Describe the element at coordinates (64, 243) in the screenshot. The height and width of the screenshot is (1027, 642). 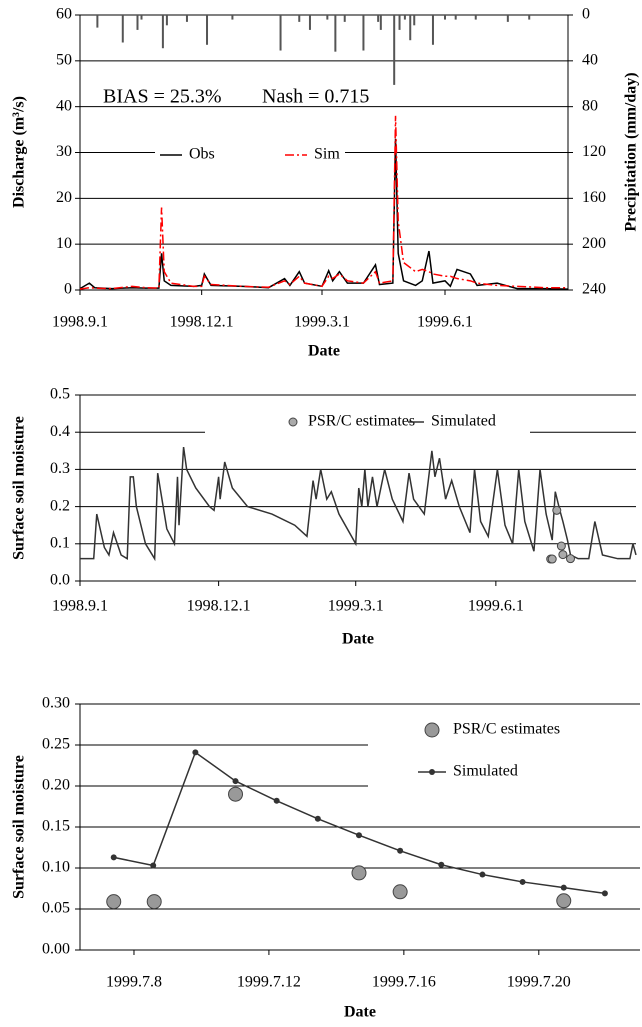
I see `y-tick-label: 10` at that location.